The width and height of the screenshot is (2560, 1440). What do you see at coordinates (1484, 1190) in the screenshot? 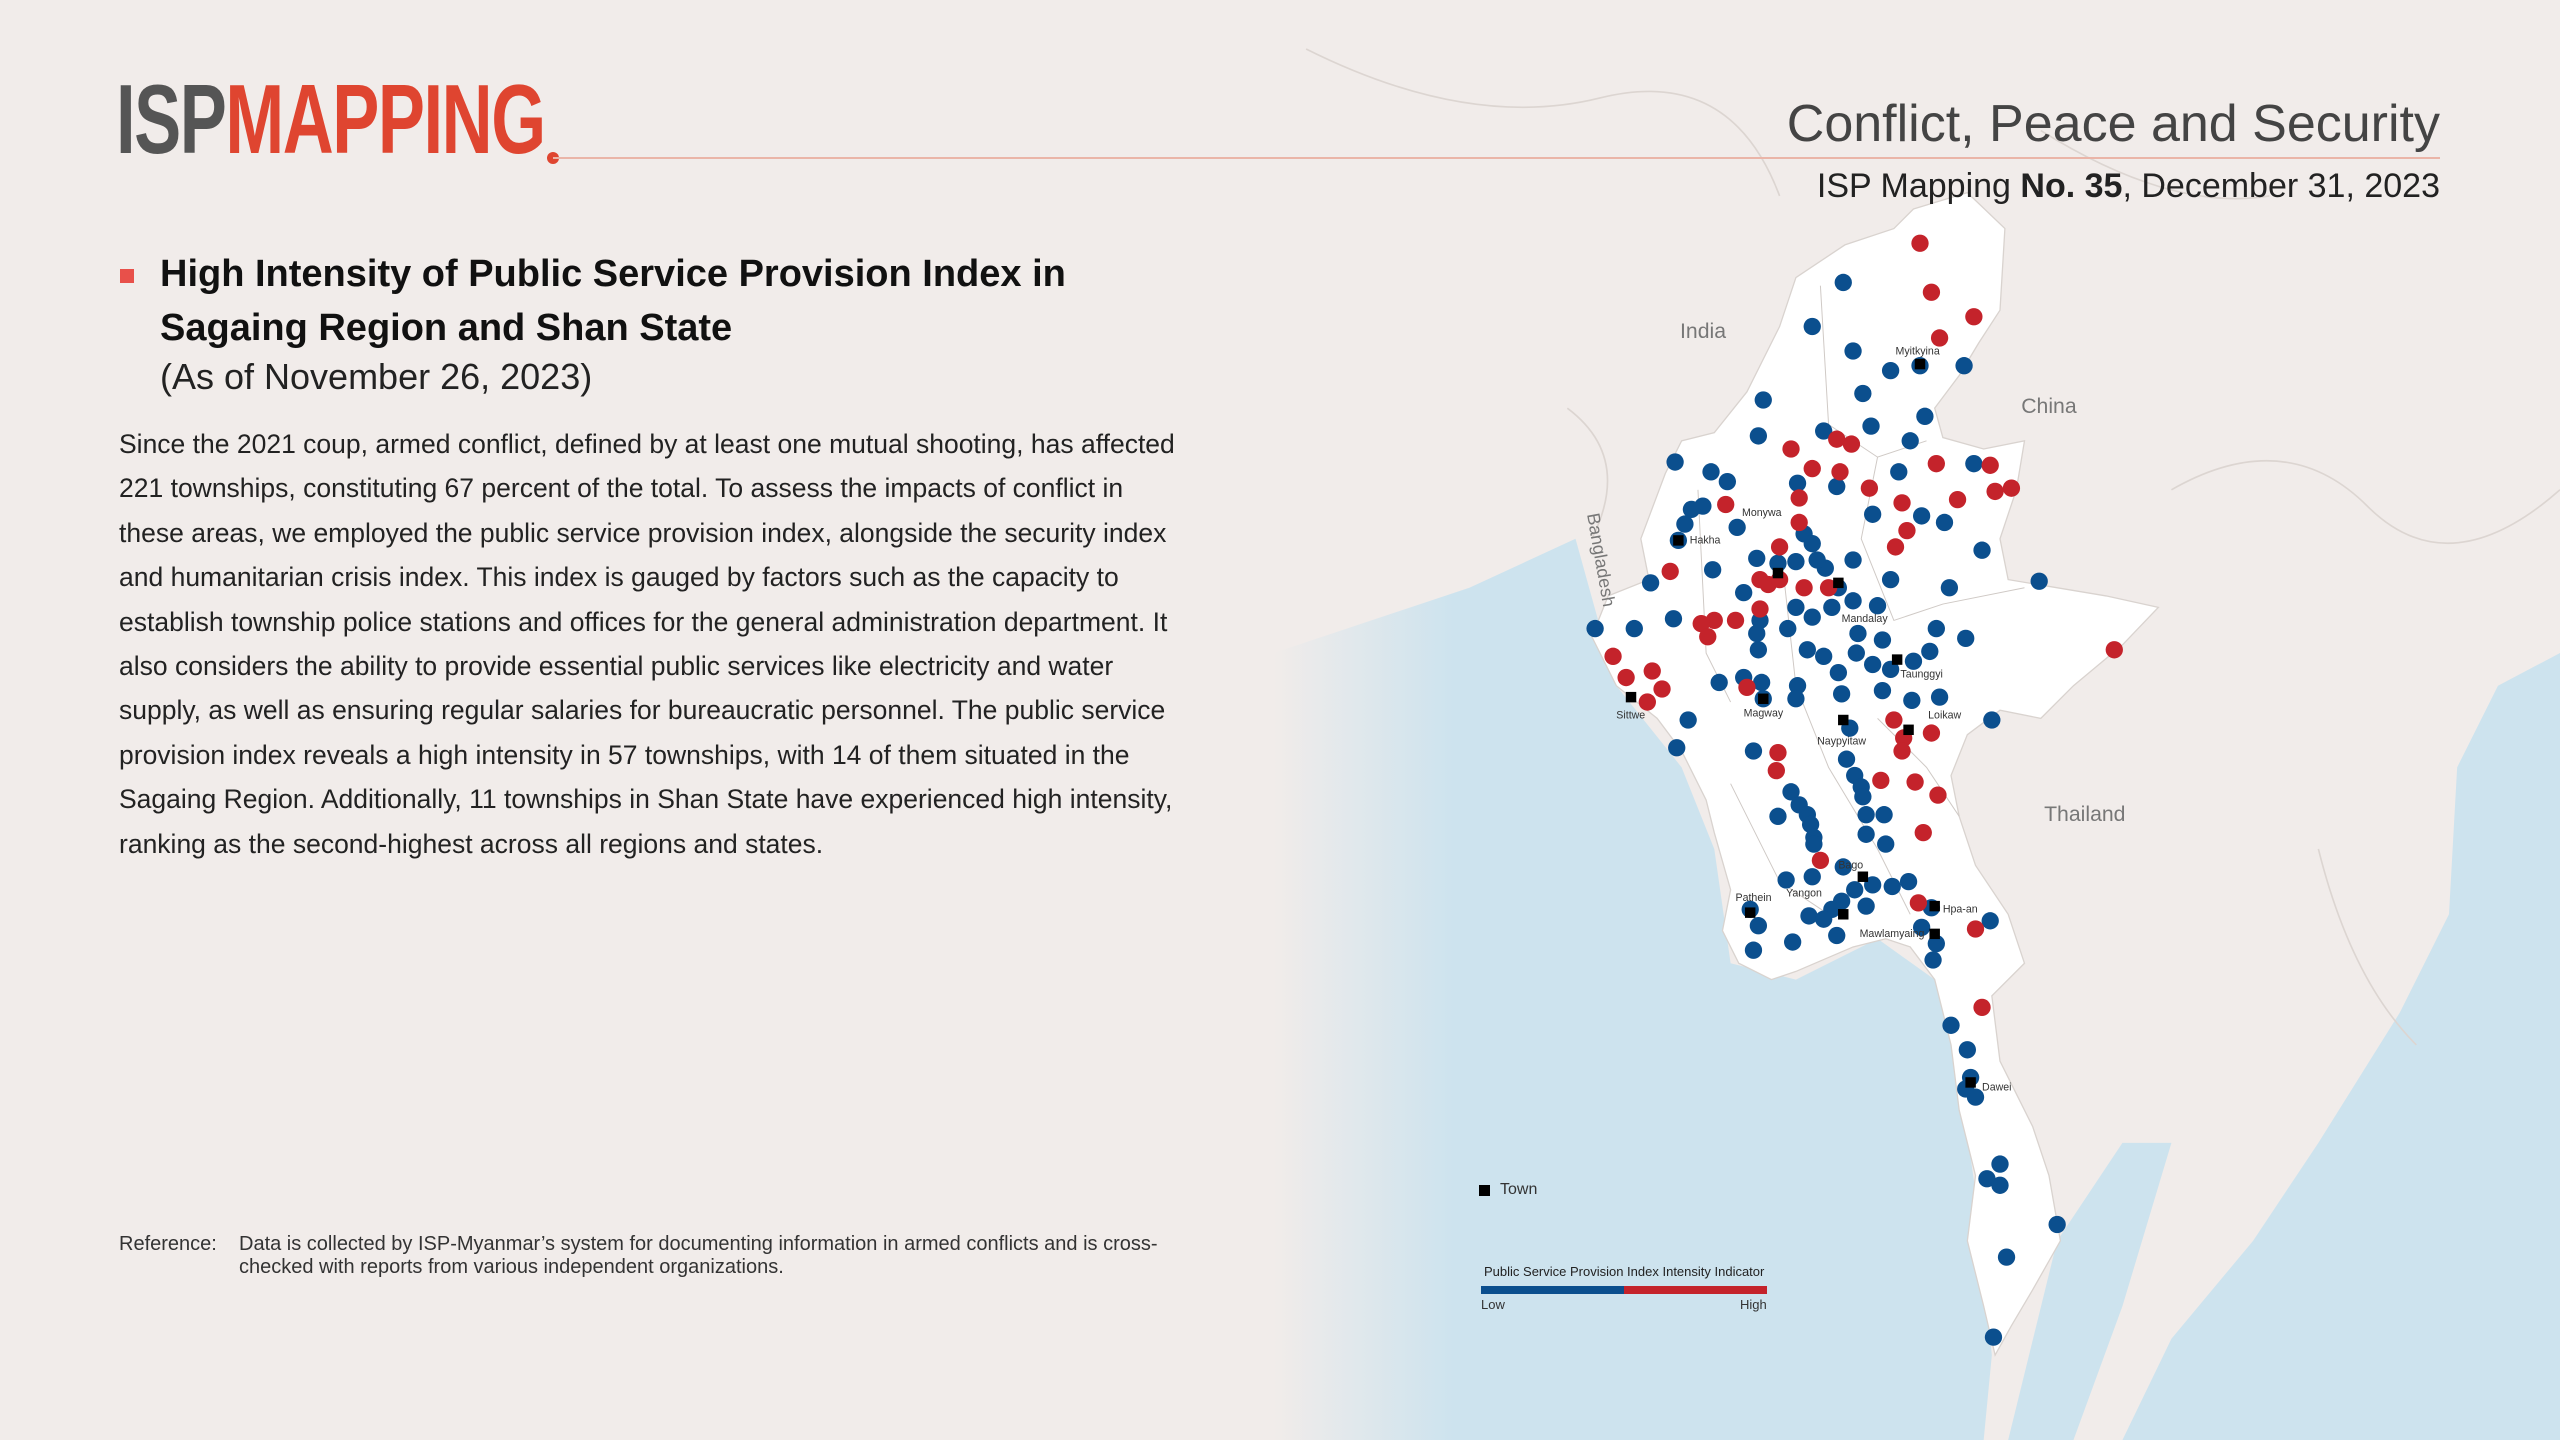
I see `town-square-icon` at bounding box center [1484, 1190].